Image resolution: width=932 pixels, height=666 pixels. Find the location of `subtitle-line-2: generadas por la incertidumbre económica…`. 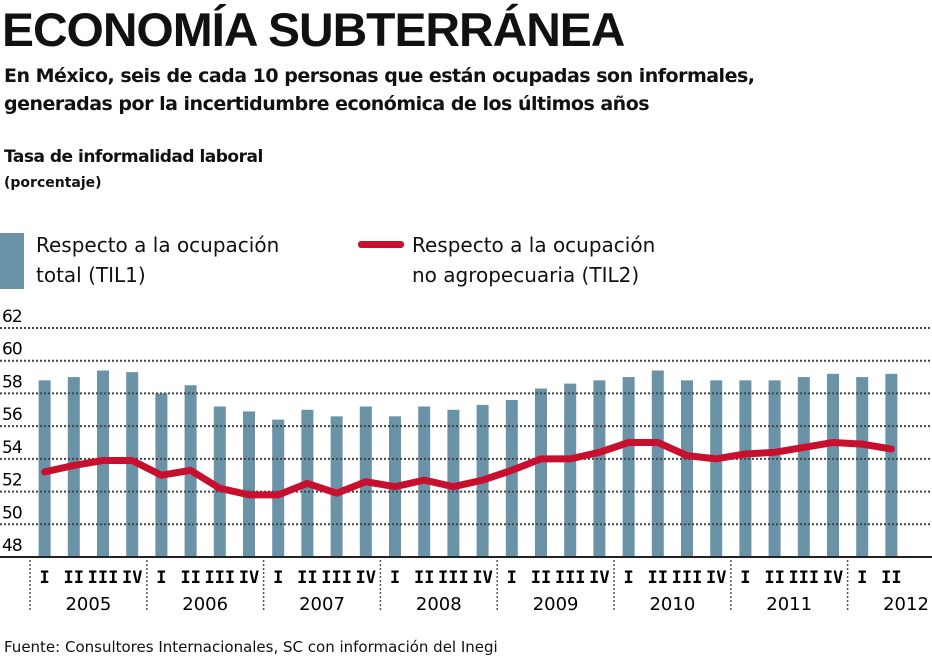

subtitle-line-2: generadas por la incertidumbre económica… is located at coordinates (327, 104).